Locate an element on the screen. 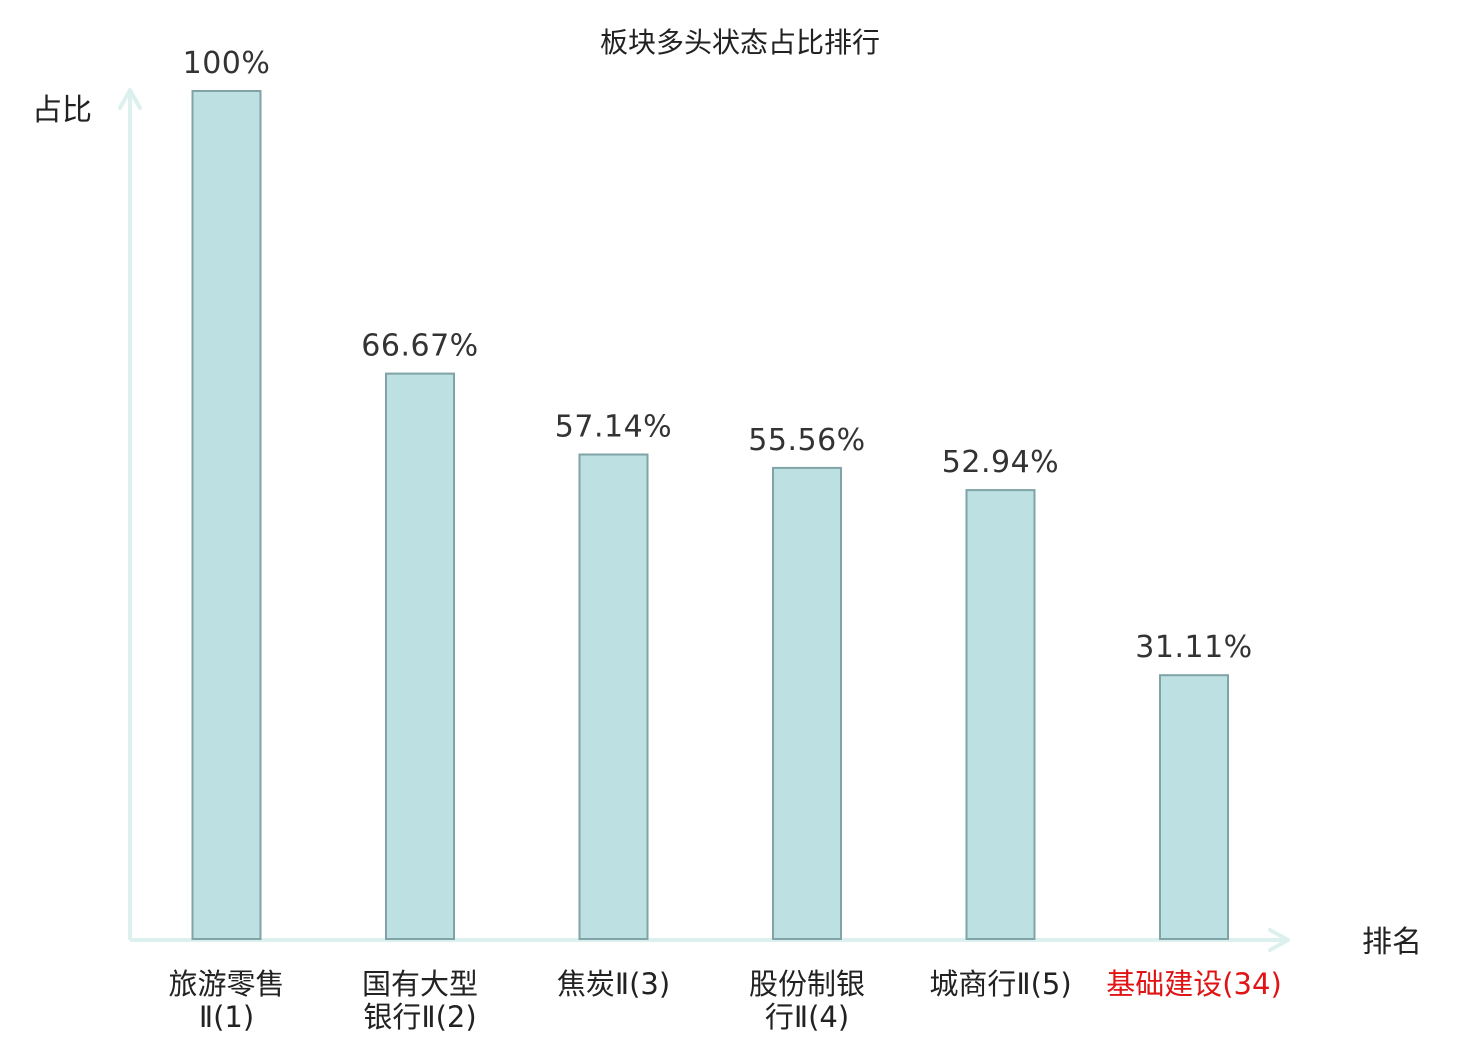 The image size is (1480, 1040). x-tick-label-1-line-2: Ⅱ(1) is located at coordinates (226, 1017).